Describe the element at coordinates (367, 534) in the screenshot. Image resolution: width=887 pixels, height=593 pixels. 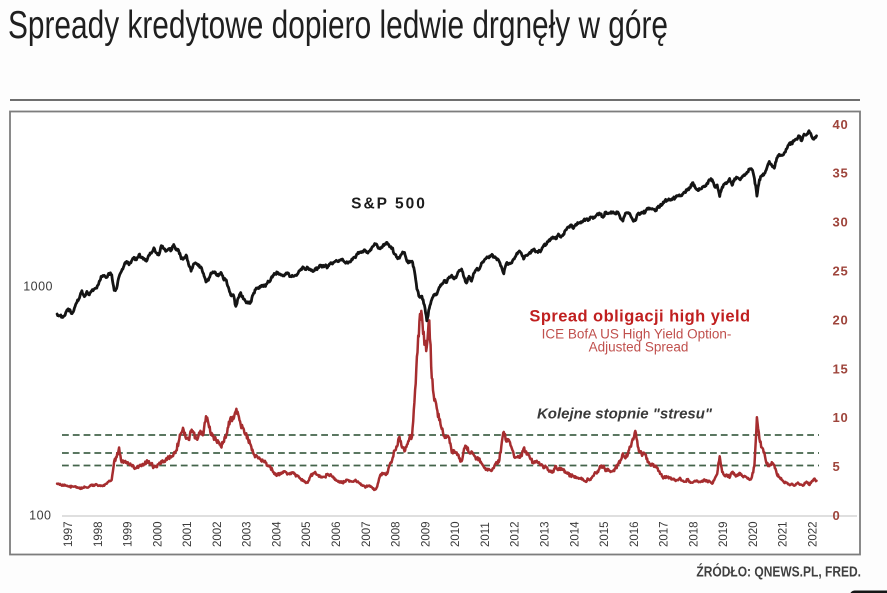
I see `svg-text: 2007` at that location.